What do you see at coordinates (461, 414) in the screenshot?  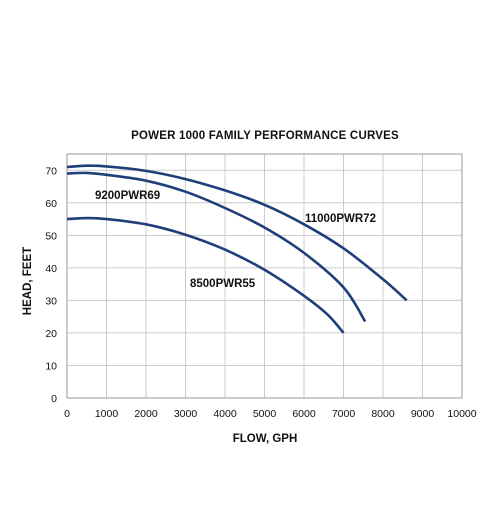 I see `x-tick-label: 10000` at bounding box center [461, 414].